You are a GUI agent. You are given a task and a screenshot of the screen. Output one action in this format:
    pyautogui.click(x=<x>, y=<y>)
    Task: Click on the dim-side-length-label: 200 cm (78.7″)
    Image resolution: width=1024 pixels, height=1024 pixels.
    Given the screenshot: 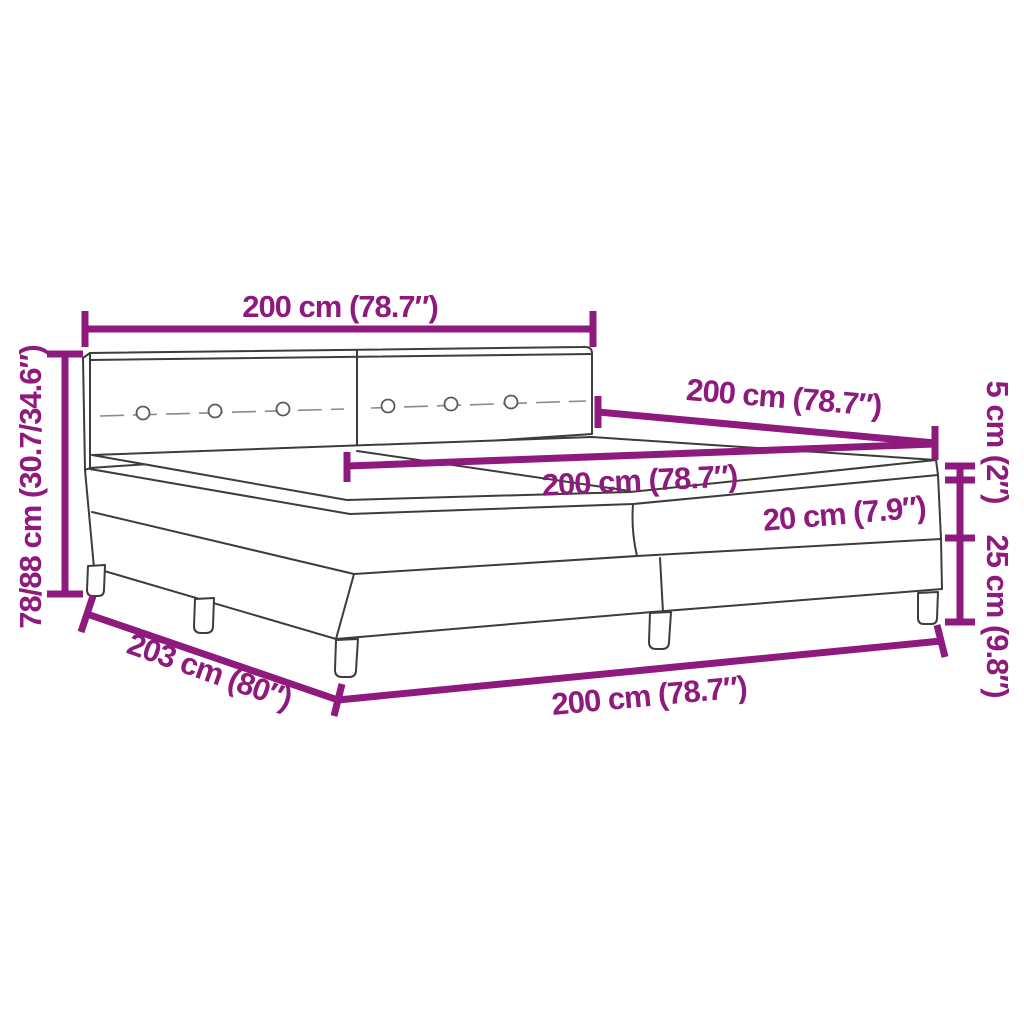 What is the action you would take?
    pyautogui.click(x=784, y=397)
    